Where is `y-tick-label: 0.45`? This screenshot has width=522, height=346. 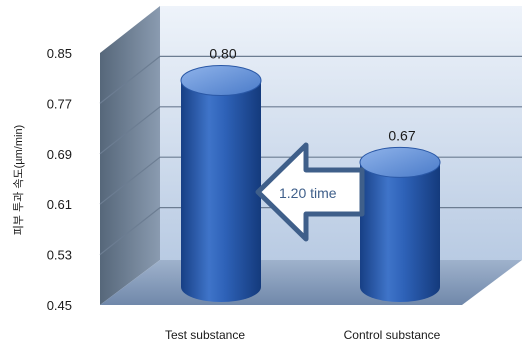
y-tick-label: 0.45 is located at coordinates (59, 305).